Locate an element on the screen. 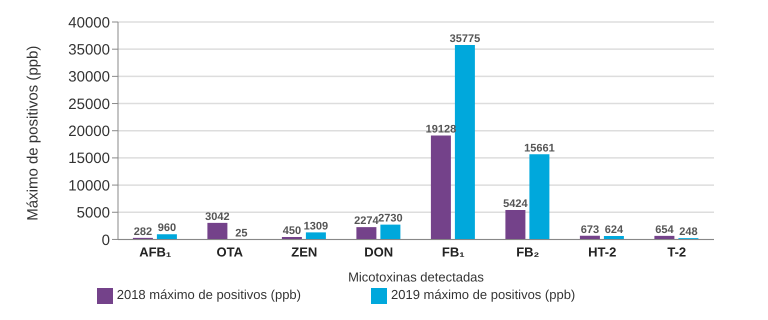  data-label: 2274 is located at coordinates (367, 221).